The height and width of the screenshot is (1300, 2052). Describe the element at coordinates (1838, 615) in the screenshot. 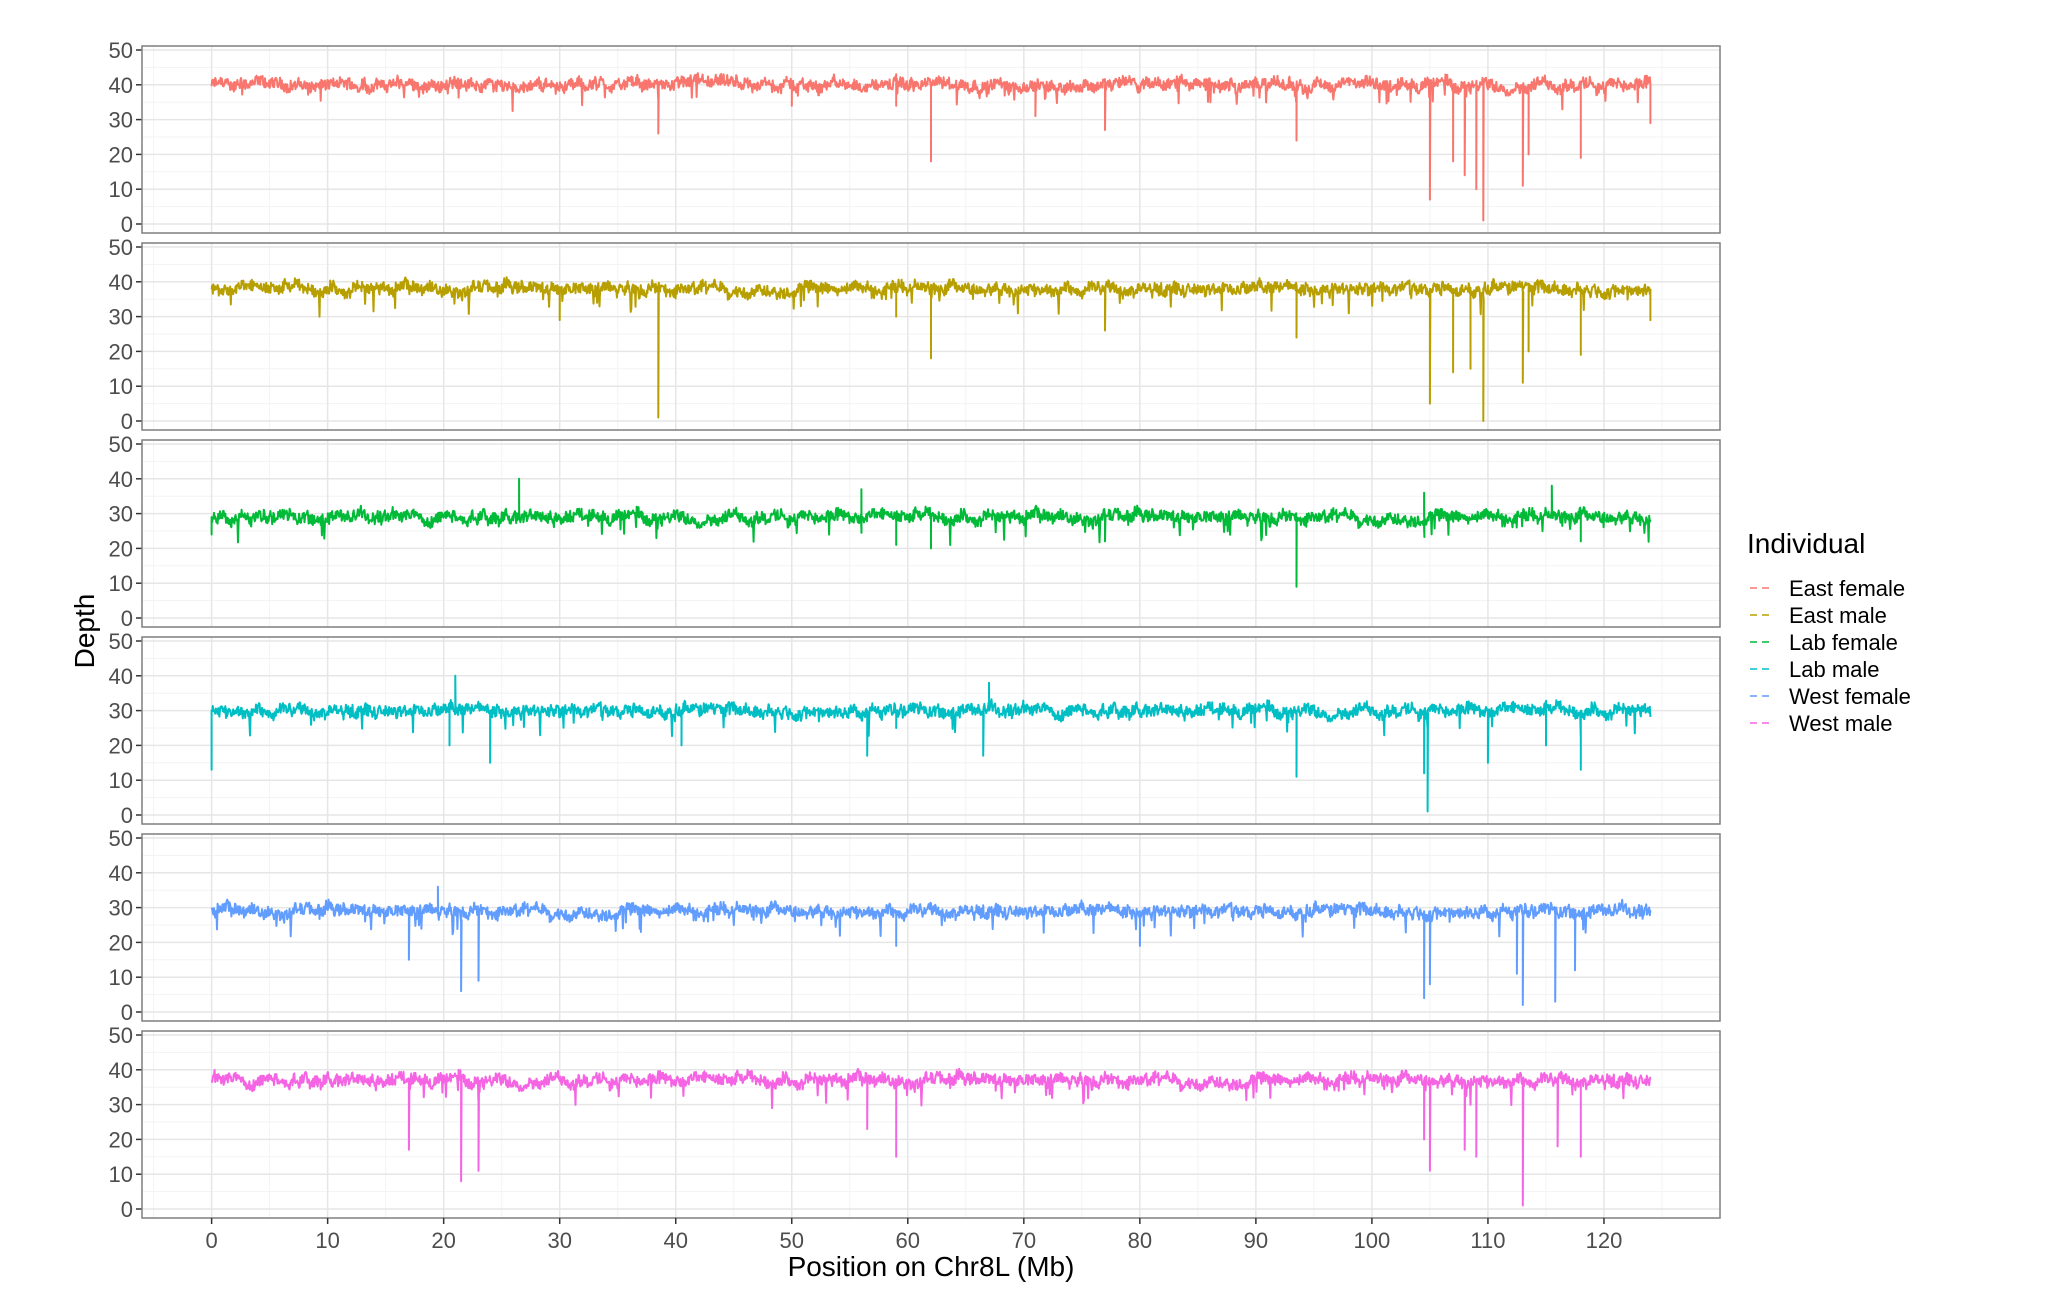

I see `legend-label: East male` at that location.